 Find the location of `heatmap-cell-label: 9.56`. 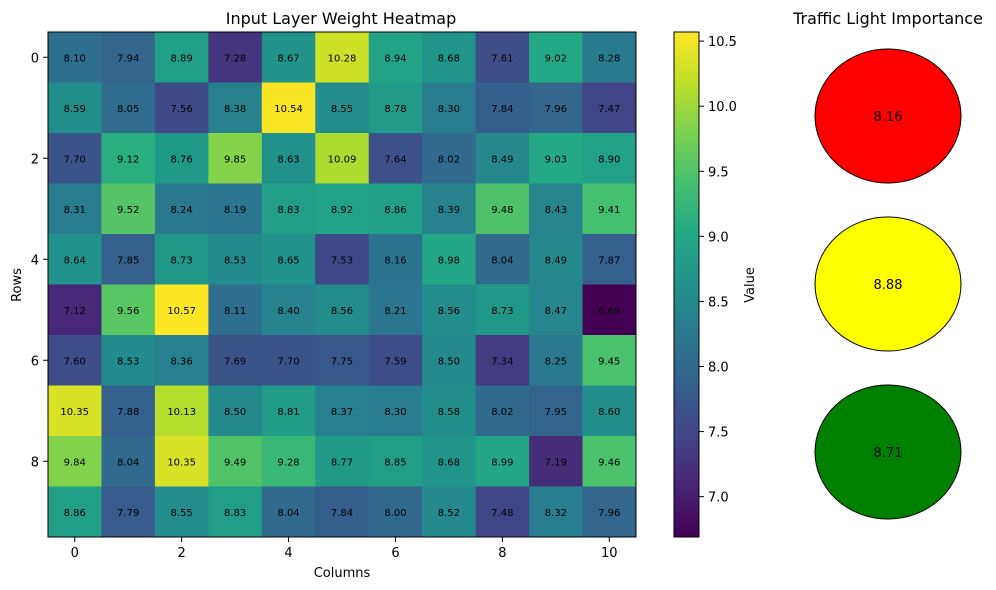

heatmap-cell-label: 9.56 is located at coordinates (128, 311).